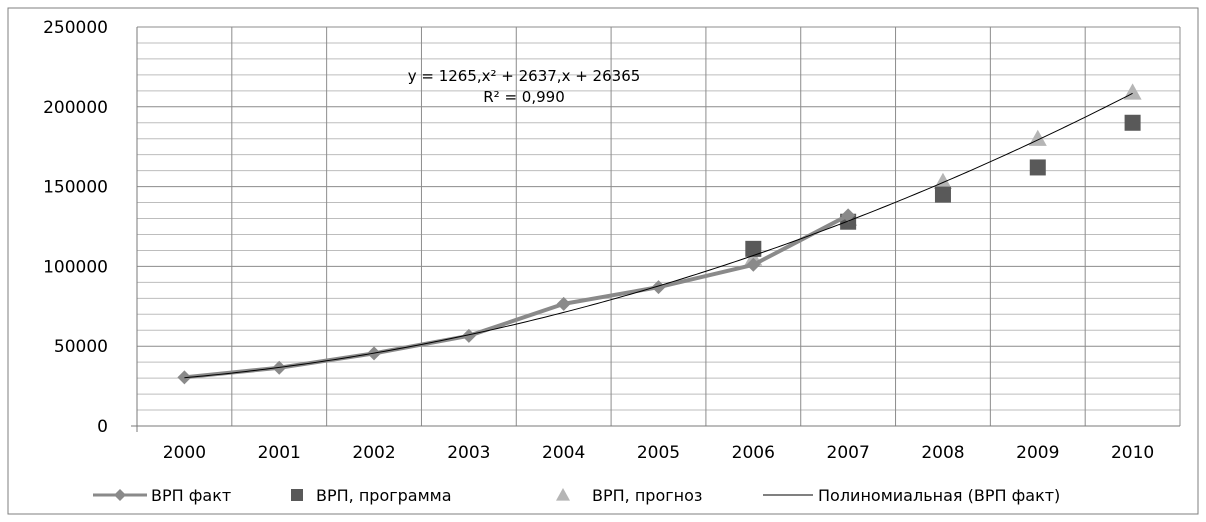 The height and width of the screenshot is (522, 1206). Describe the element at coordinates (75, 188) in the screenshot. I see `y-tick-label: 150000` at that location.